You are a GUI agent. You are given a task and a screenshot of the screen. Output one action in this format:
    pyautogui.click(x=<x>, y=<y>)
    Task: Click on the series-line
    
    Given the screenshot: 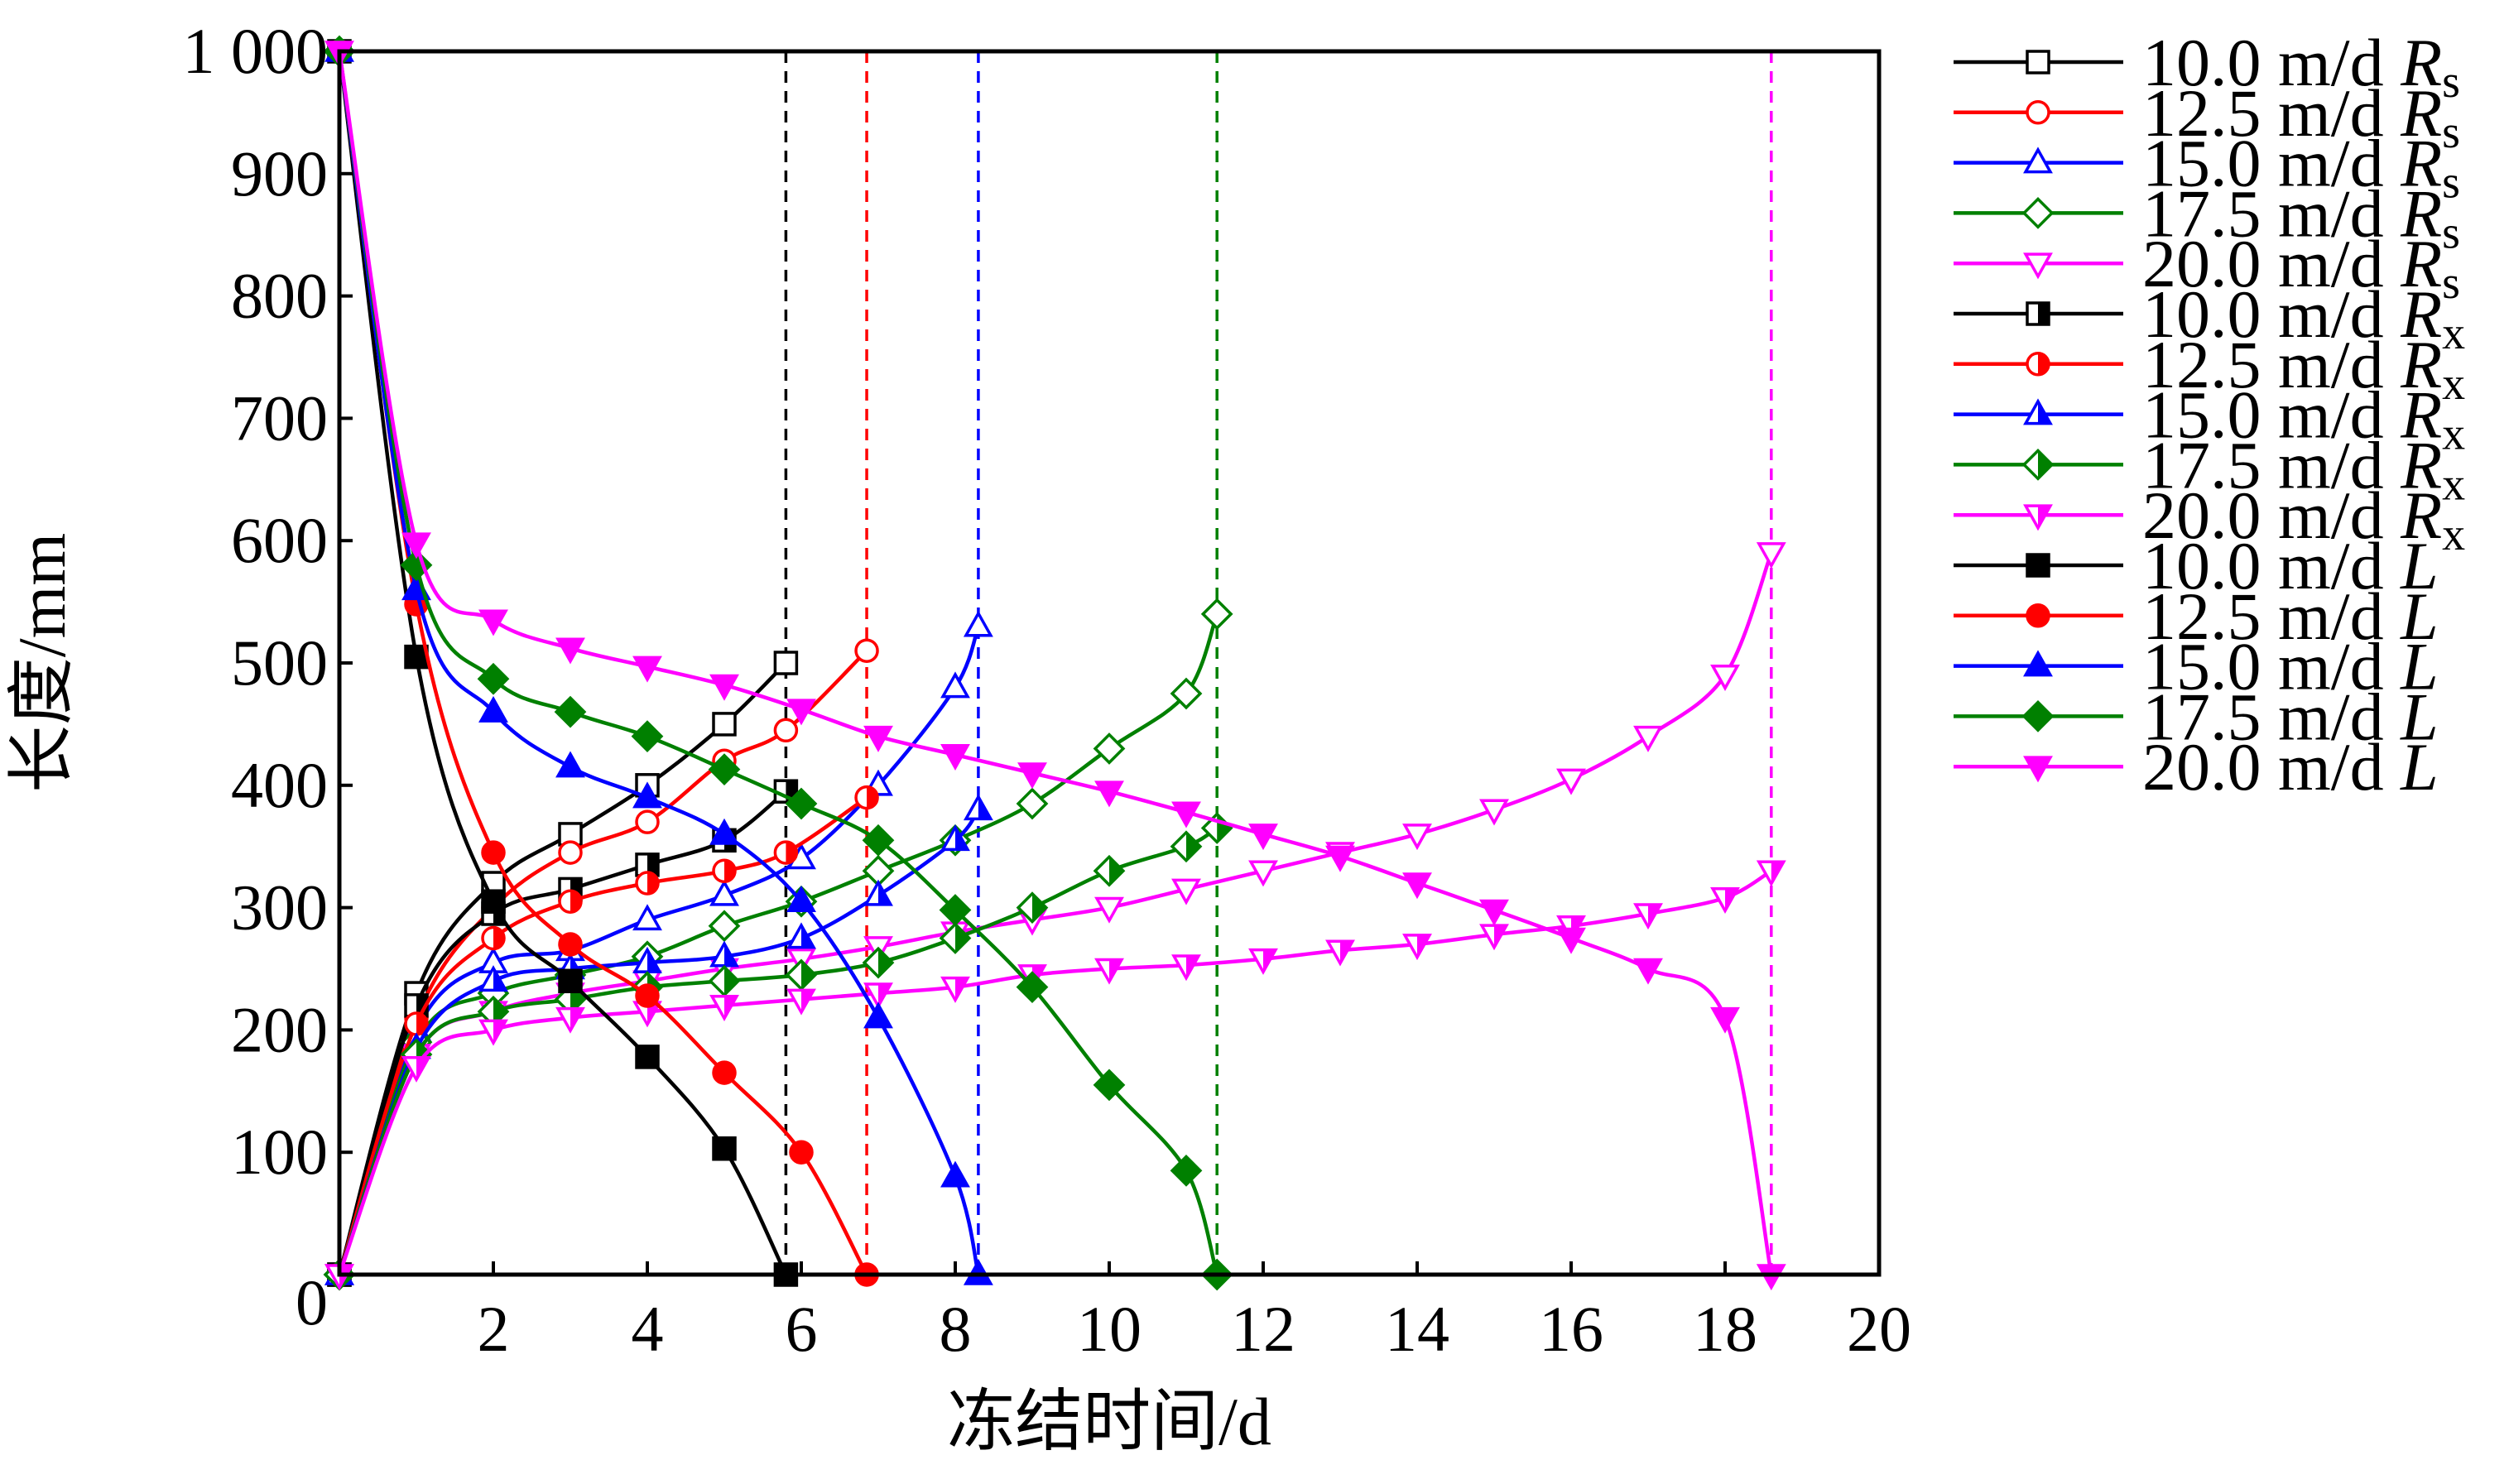 What is the action you would take?
    pyautogui.click(x=777, y=1050)
    